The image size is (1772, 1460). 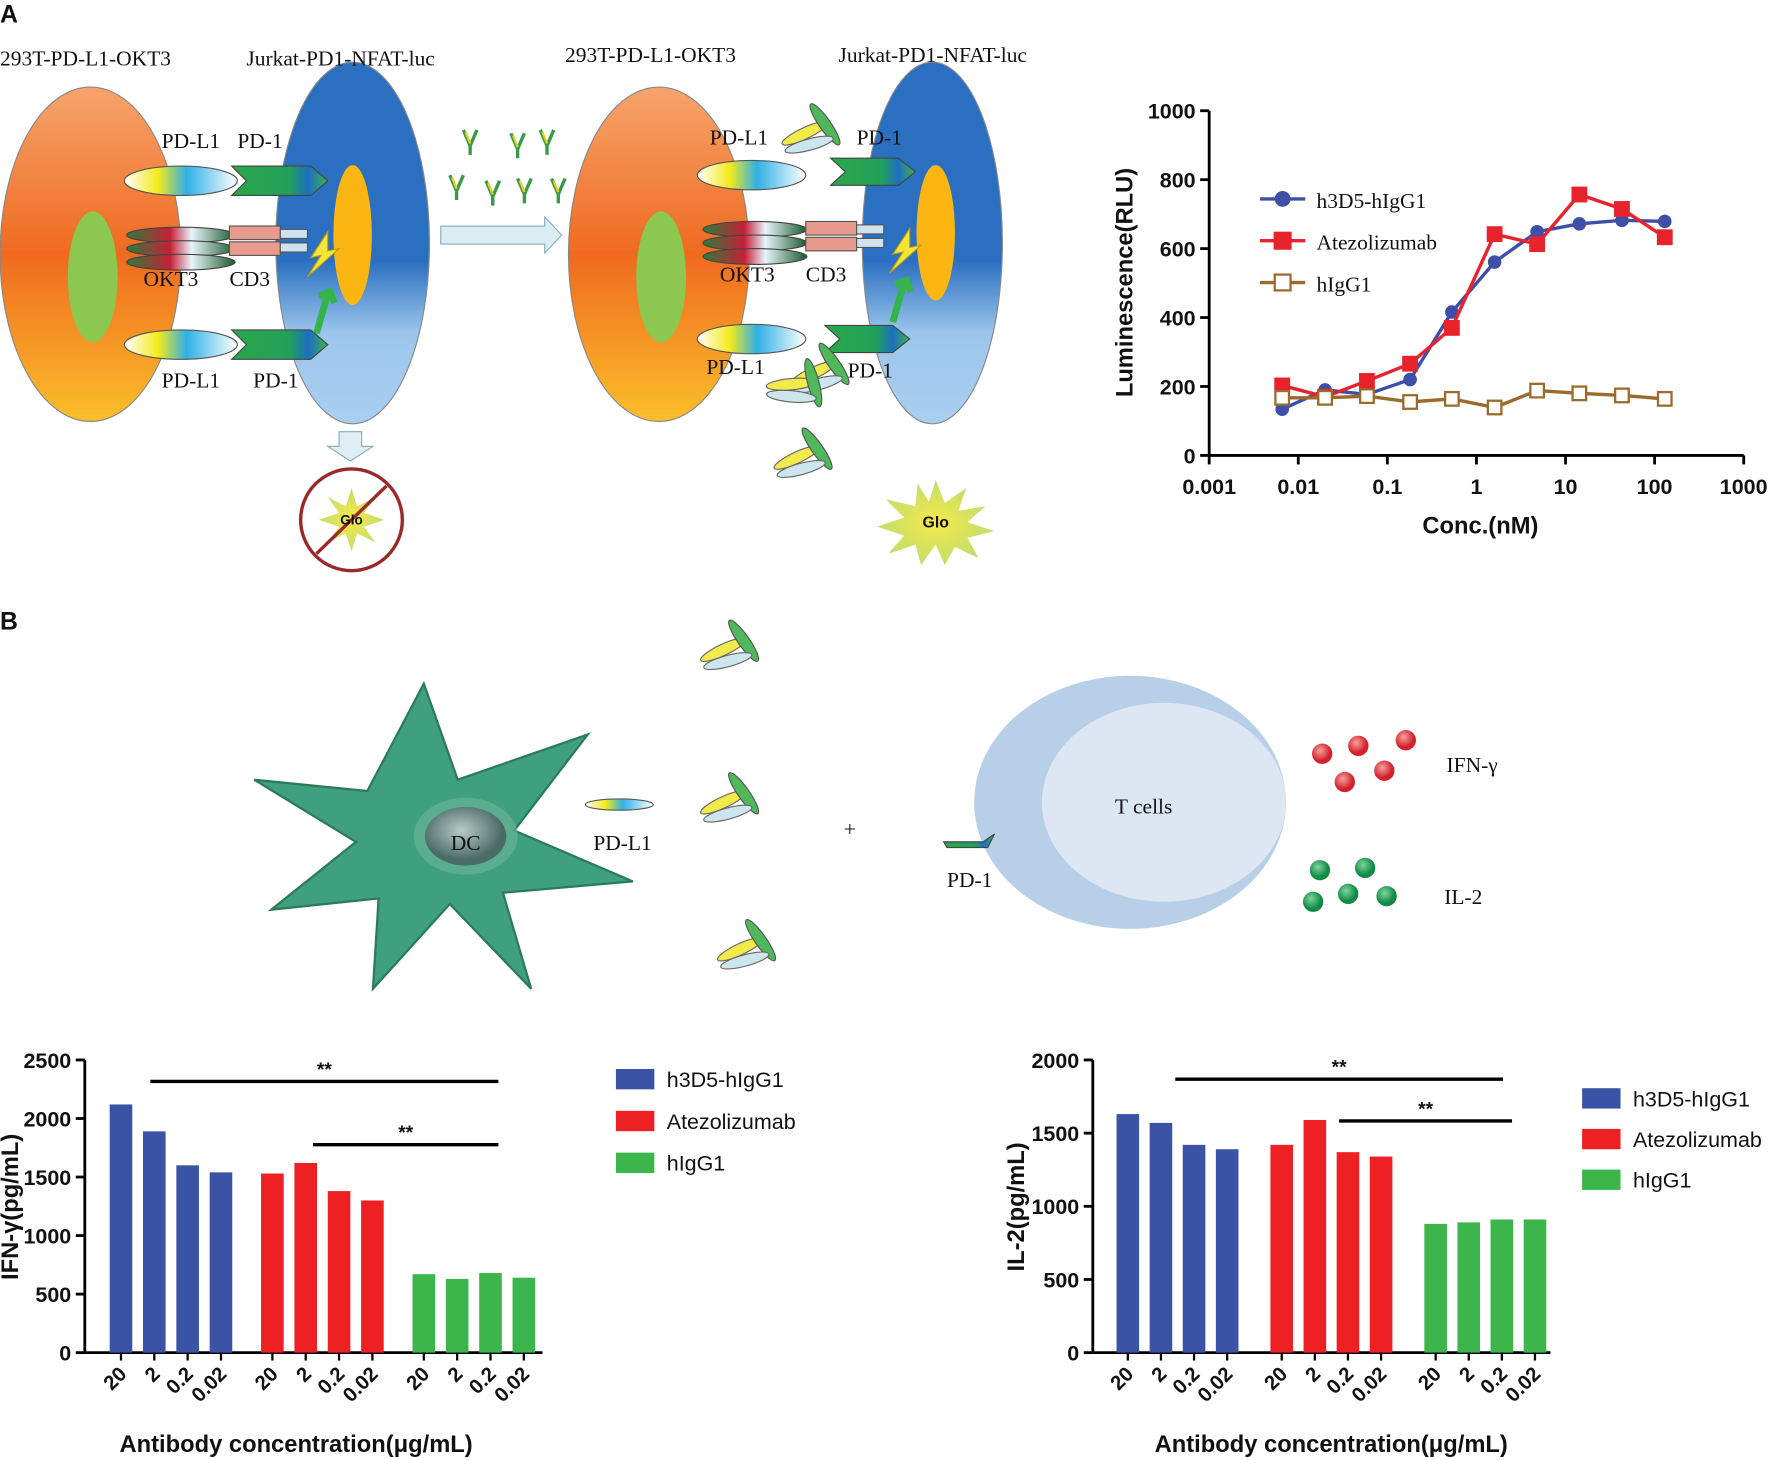 What do you see at coordinates (1480, 526) in the screenshot?
I see `x-axis-label: Conc.(nM)` at bounding box center [1480, 526].